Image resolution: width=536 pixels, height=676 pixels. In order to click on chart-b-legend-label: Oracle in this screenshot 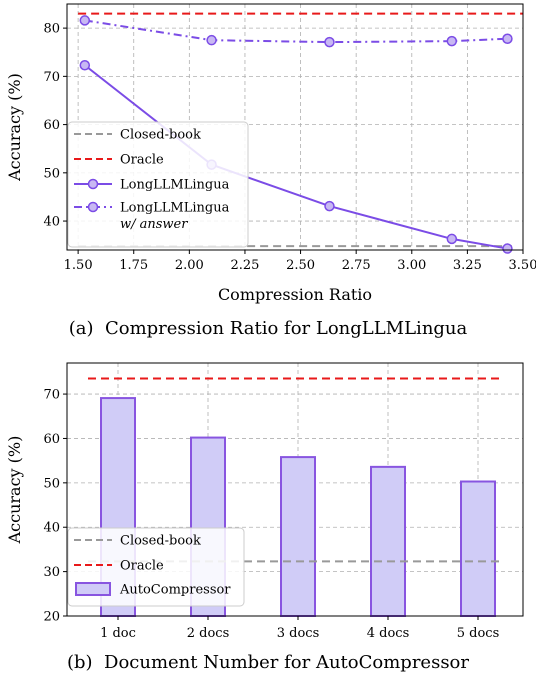, I will do `click(142, 566)`.